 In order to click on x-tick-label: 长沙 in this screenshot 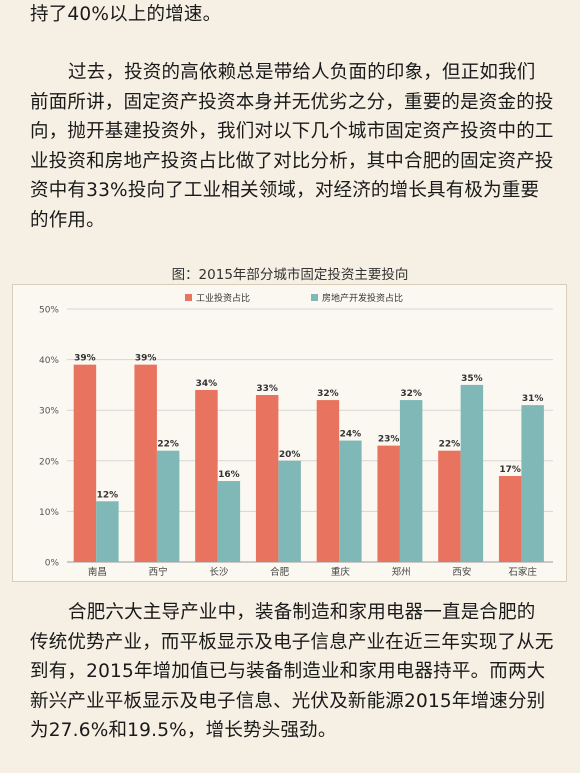, I will do `click(219, 572)`.